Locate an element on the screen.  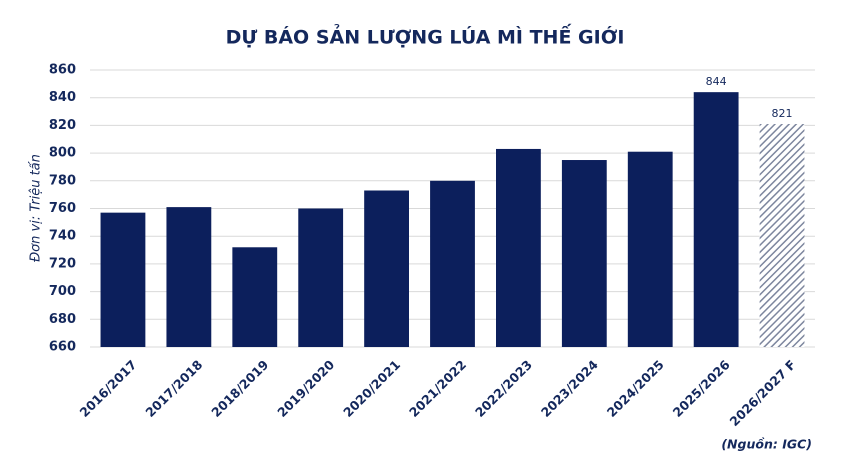
y-tick-label: 840 is located at coordinates (62, 97).